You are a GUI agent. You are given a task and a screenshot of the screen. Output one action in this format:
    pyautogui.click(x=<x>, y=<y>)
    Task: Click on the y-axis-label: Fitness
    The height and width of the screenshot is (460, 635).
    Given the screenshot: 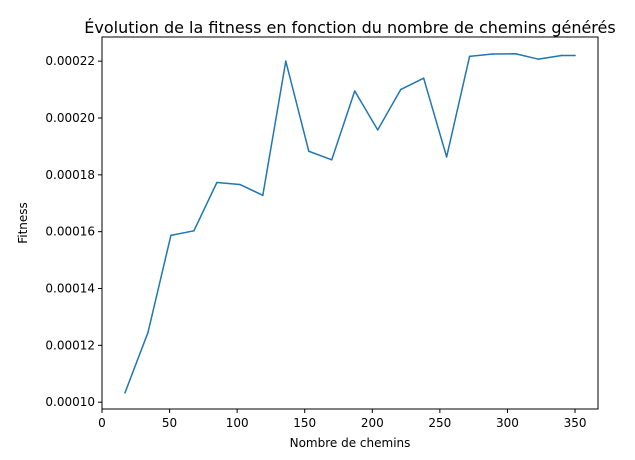 What is the action you would take?
    pyautogui.click(x=23, y=223)
    